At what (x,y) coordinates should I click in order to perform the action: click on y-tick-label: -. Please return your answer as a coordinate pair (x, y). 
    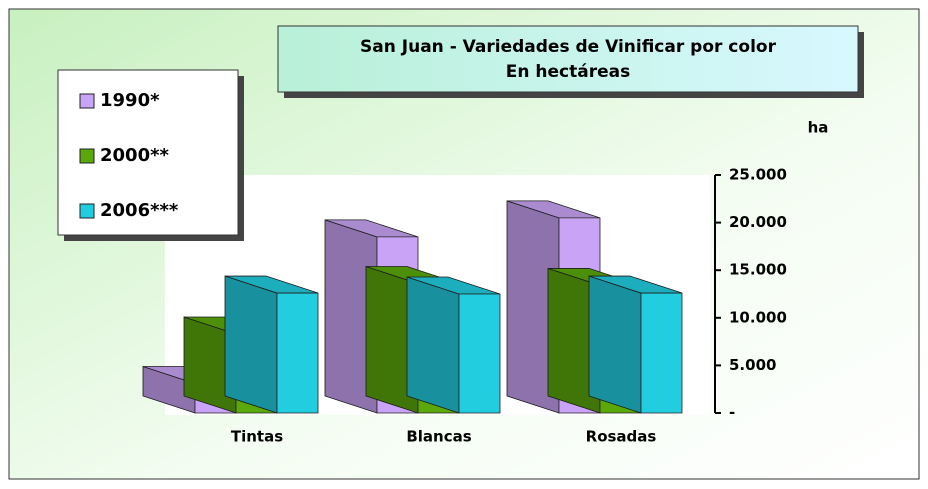
    Looking at the image, I should click on (732, 413).